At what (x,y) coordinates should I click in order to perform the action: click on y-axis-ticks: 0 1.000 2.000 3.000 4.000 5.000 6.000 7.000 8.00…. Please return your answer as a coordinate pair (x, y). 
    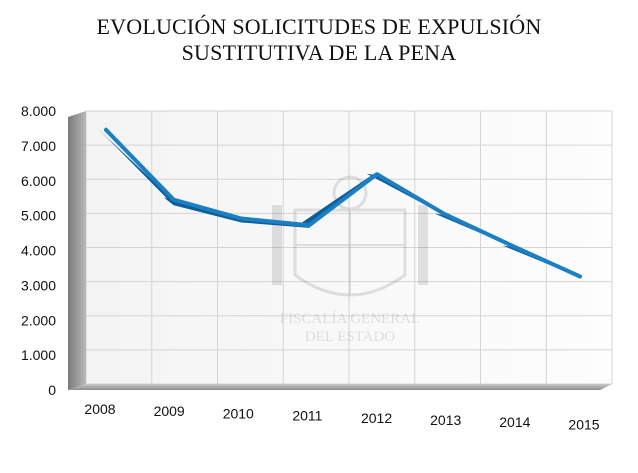
    Looking at the image, I should click on (38, 250).